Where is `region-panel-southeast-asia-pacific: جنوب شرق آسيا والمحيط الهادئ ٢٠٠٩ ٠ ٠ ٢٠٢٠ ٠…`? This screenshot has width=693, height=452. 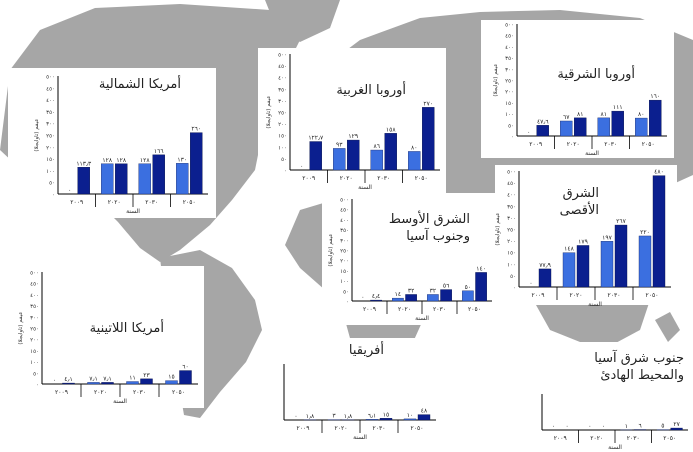
region-panel-southeast-asia-pacific: جنوب شرق آسيا والمحيط الهادئ ٢٠٠٩ ٠ ٠ ٢٠٢٠ ٠… is located at coordinates (602, 396).